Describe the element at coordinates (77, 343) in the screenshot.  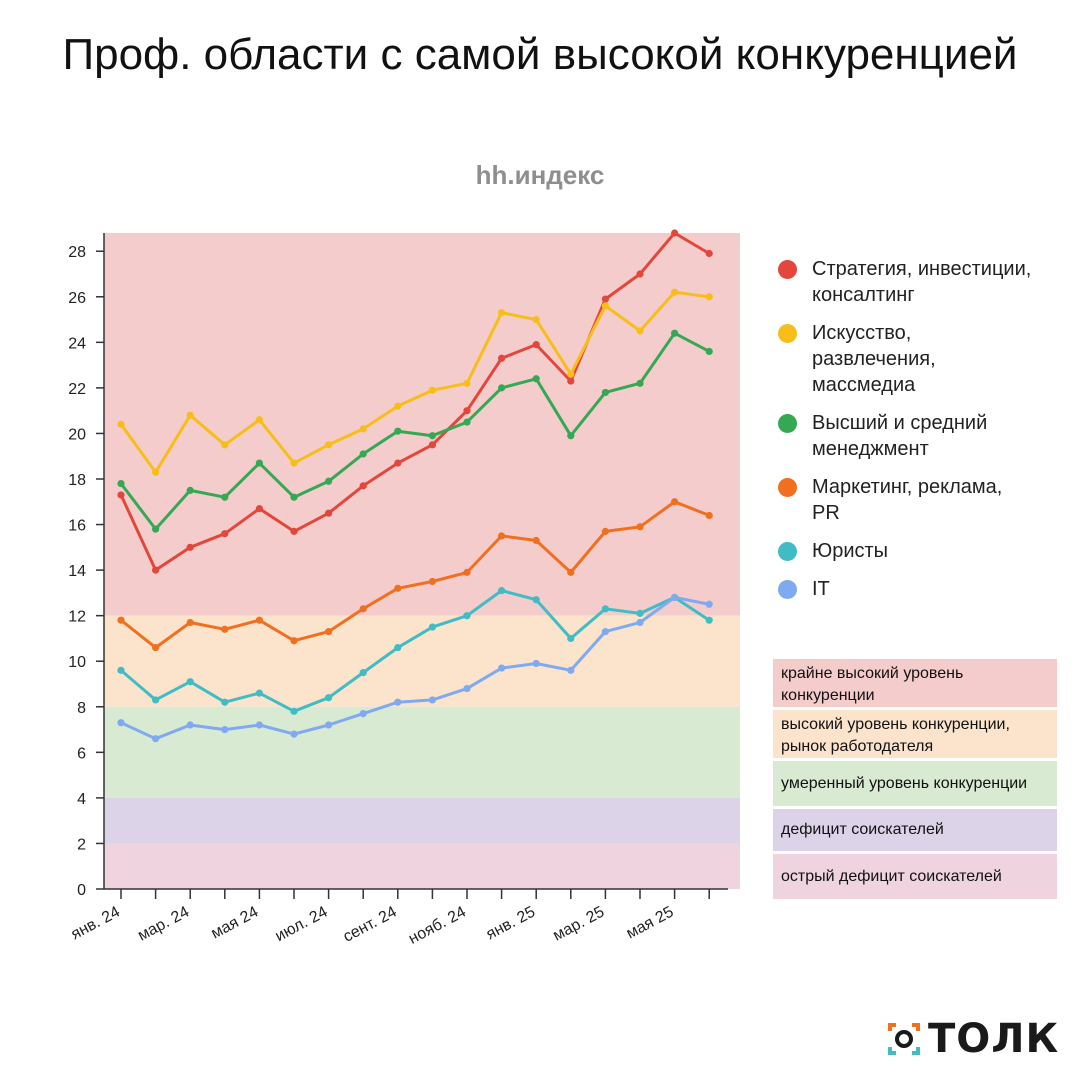
I see `y-tick-label: 24` at that location.